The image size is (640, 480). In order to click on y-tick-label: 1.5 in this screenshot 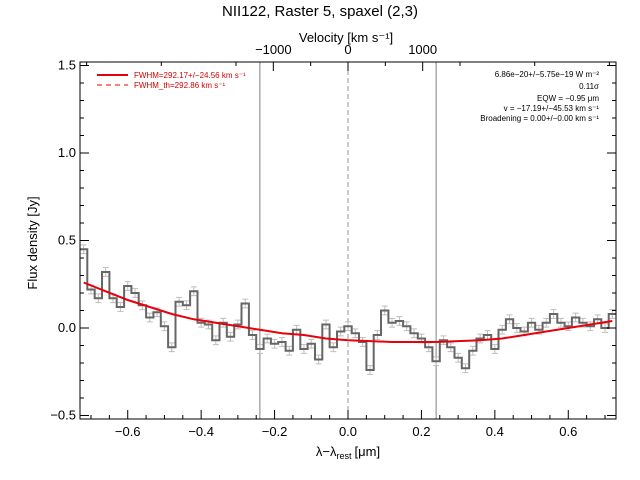, I will do `click(67, 65)`.